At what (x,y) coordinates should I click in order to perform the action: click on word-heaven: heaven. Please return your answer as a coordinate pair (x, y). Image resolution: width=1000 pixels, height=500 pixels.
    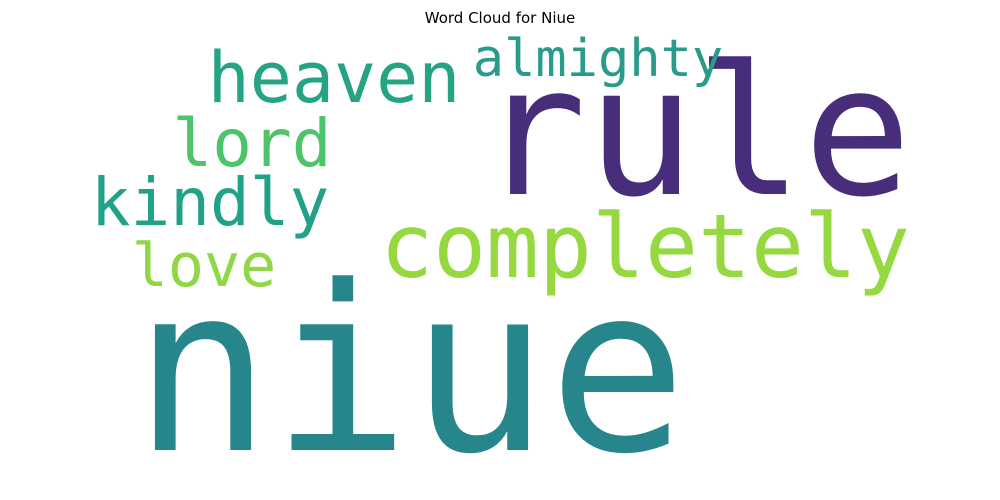
    Looking at the image, I should click on (334, 78).